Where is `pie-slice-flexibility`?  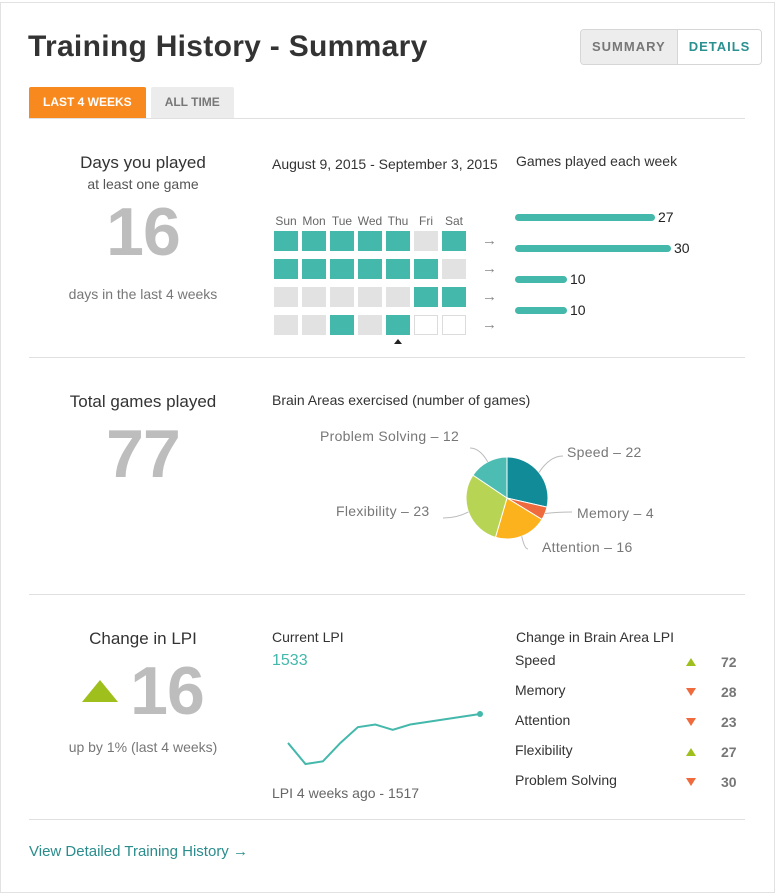 pie-slice-flexibility is located at coordinates (486, 506).